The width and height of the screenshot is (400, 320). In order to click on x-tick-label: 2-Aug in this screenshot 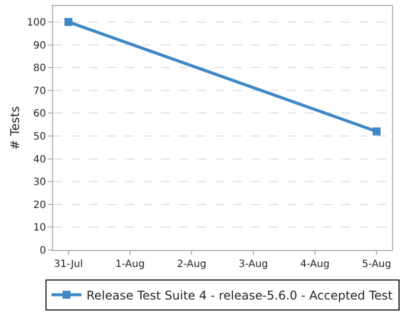, I will do `click(191, 264)`.